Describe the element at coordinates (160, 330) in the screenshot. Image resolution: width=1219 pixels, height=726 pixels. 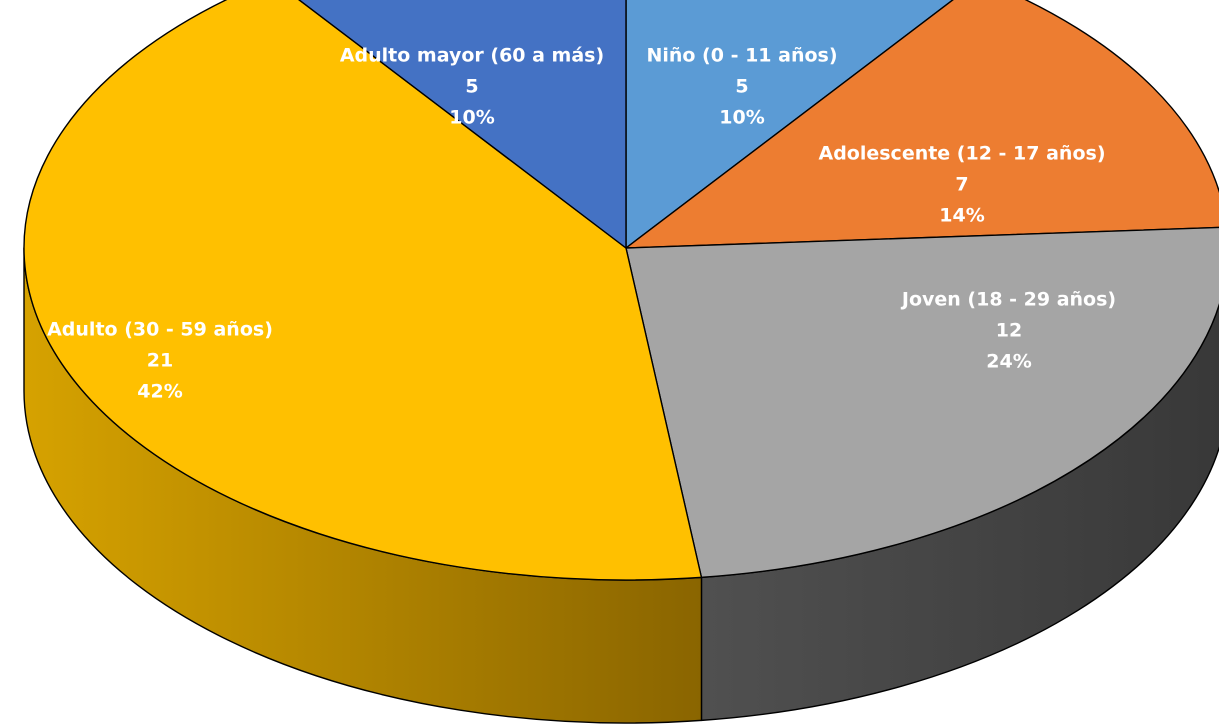
I see `data-label-category: Adulto (30 - 59 años)` at that location.